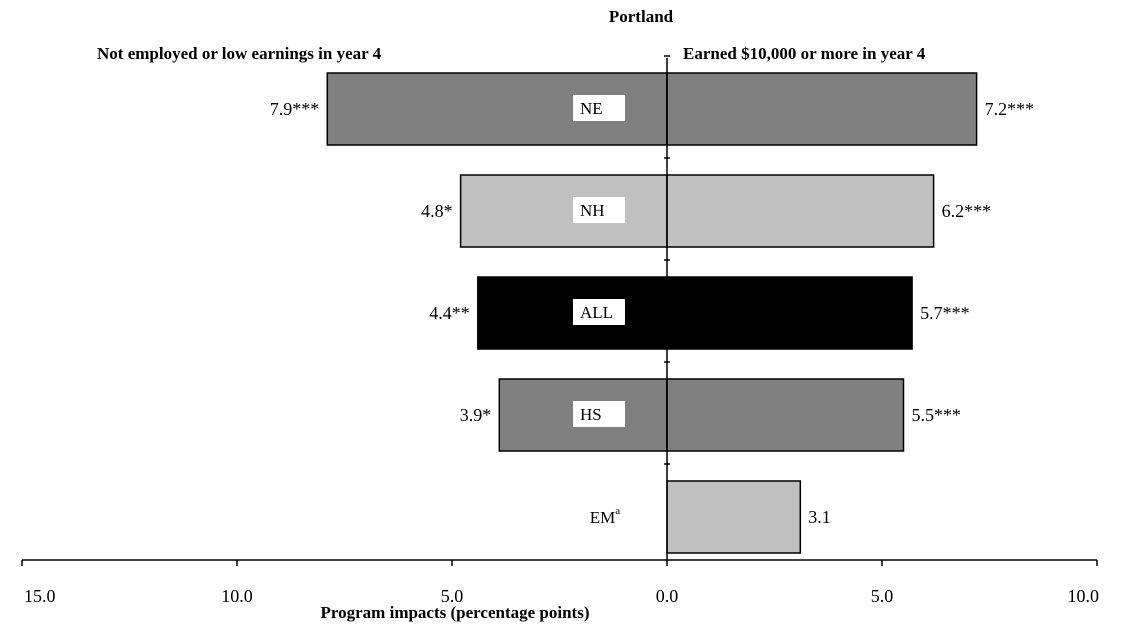  What do you see at coordinates (437, 211) in the screenshot?
I see `value-label-left-nh: 4.8*` at bounding box center [437, 211].